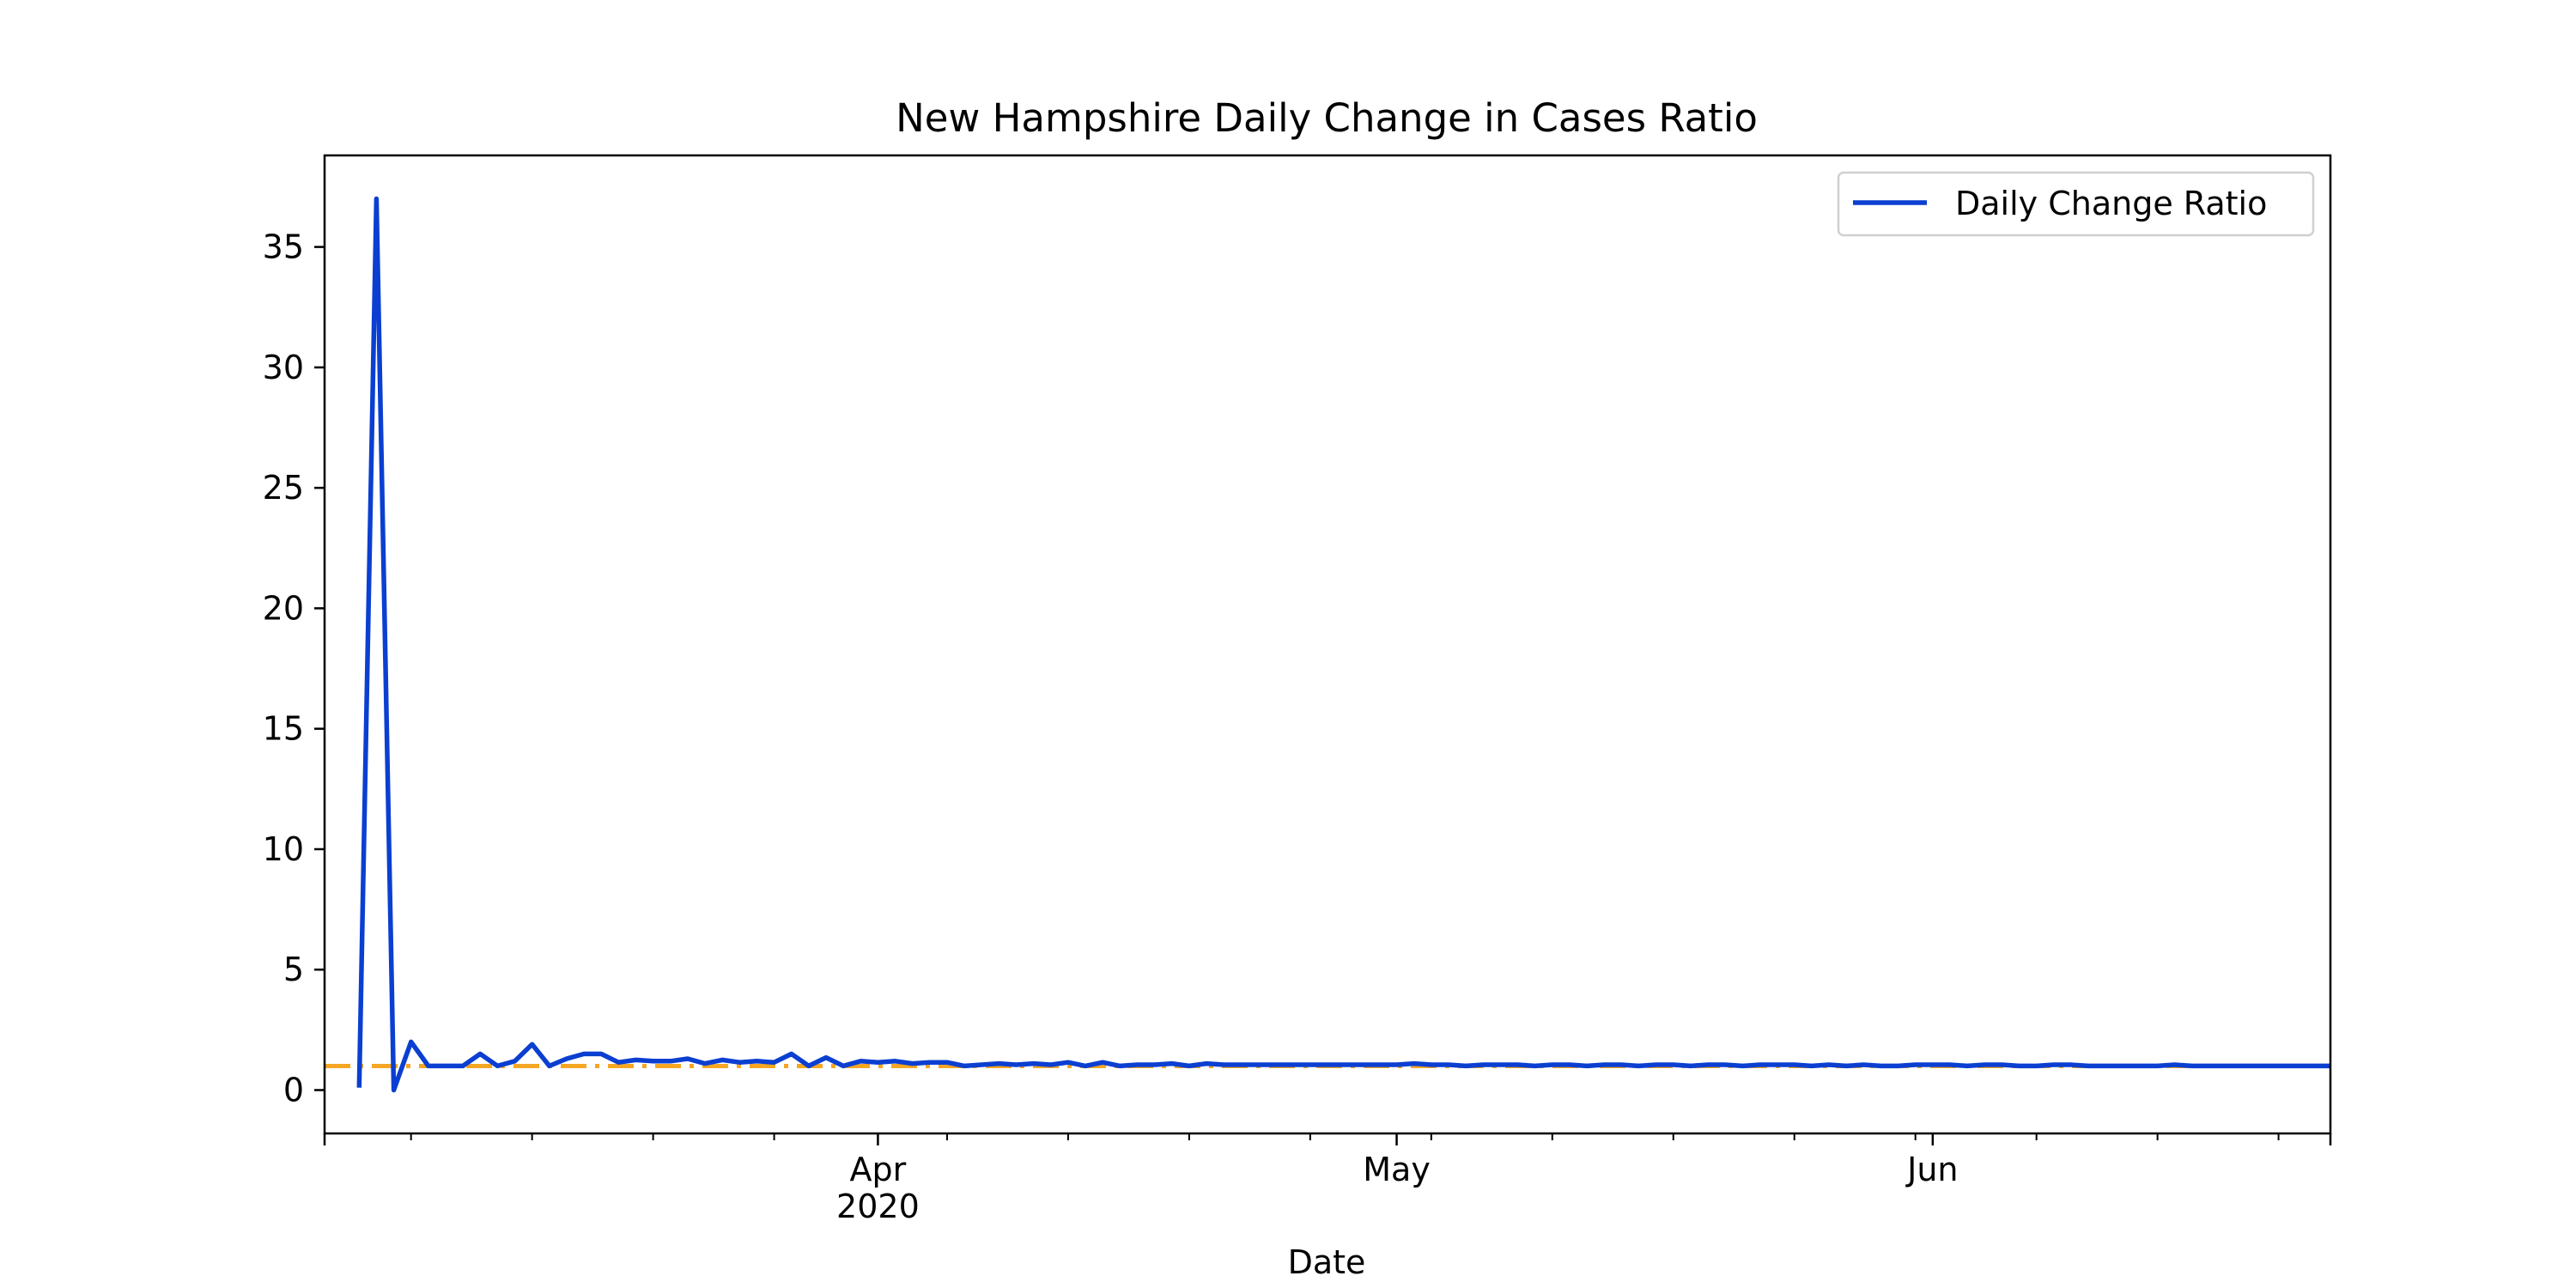 The width and height of the screenshot is (2576, 1288). What do you see at coordinates (293, 969) in the screenshot?
I see `y-tick-label: 5` at bounding box center [293, 969].